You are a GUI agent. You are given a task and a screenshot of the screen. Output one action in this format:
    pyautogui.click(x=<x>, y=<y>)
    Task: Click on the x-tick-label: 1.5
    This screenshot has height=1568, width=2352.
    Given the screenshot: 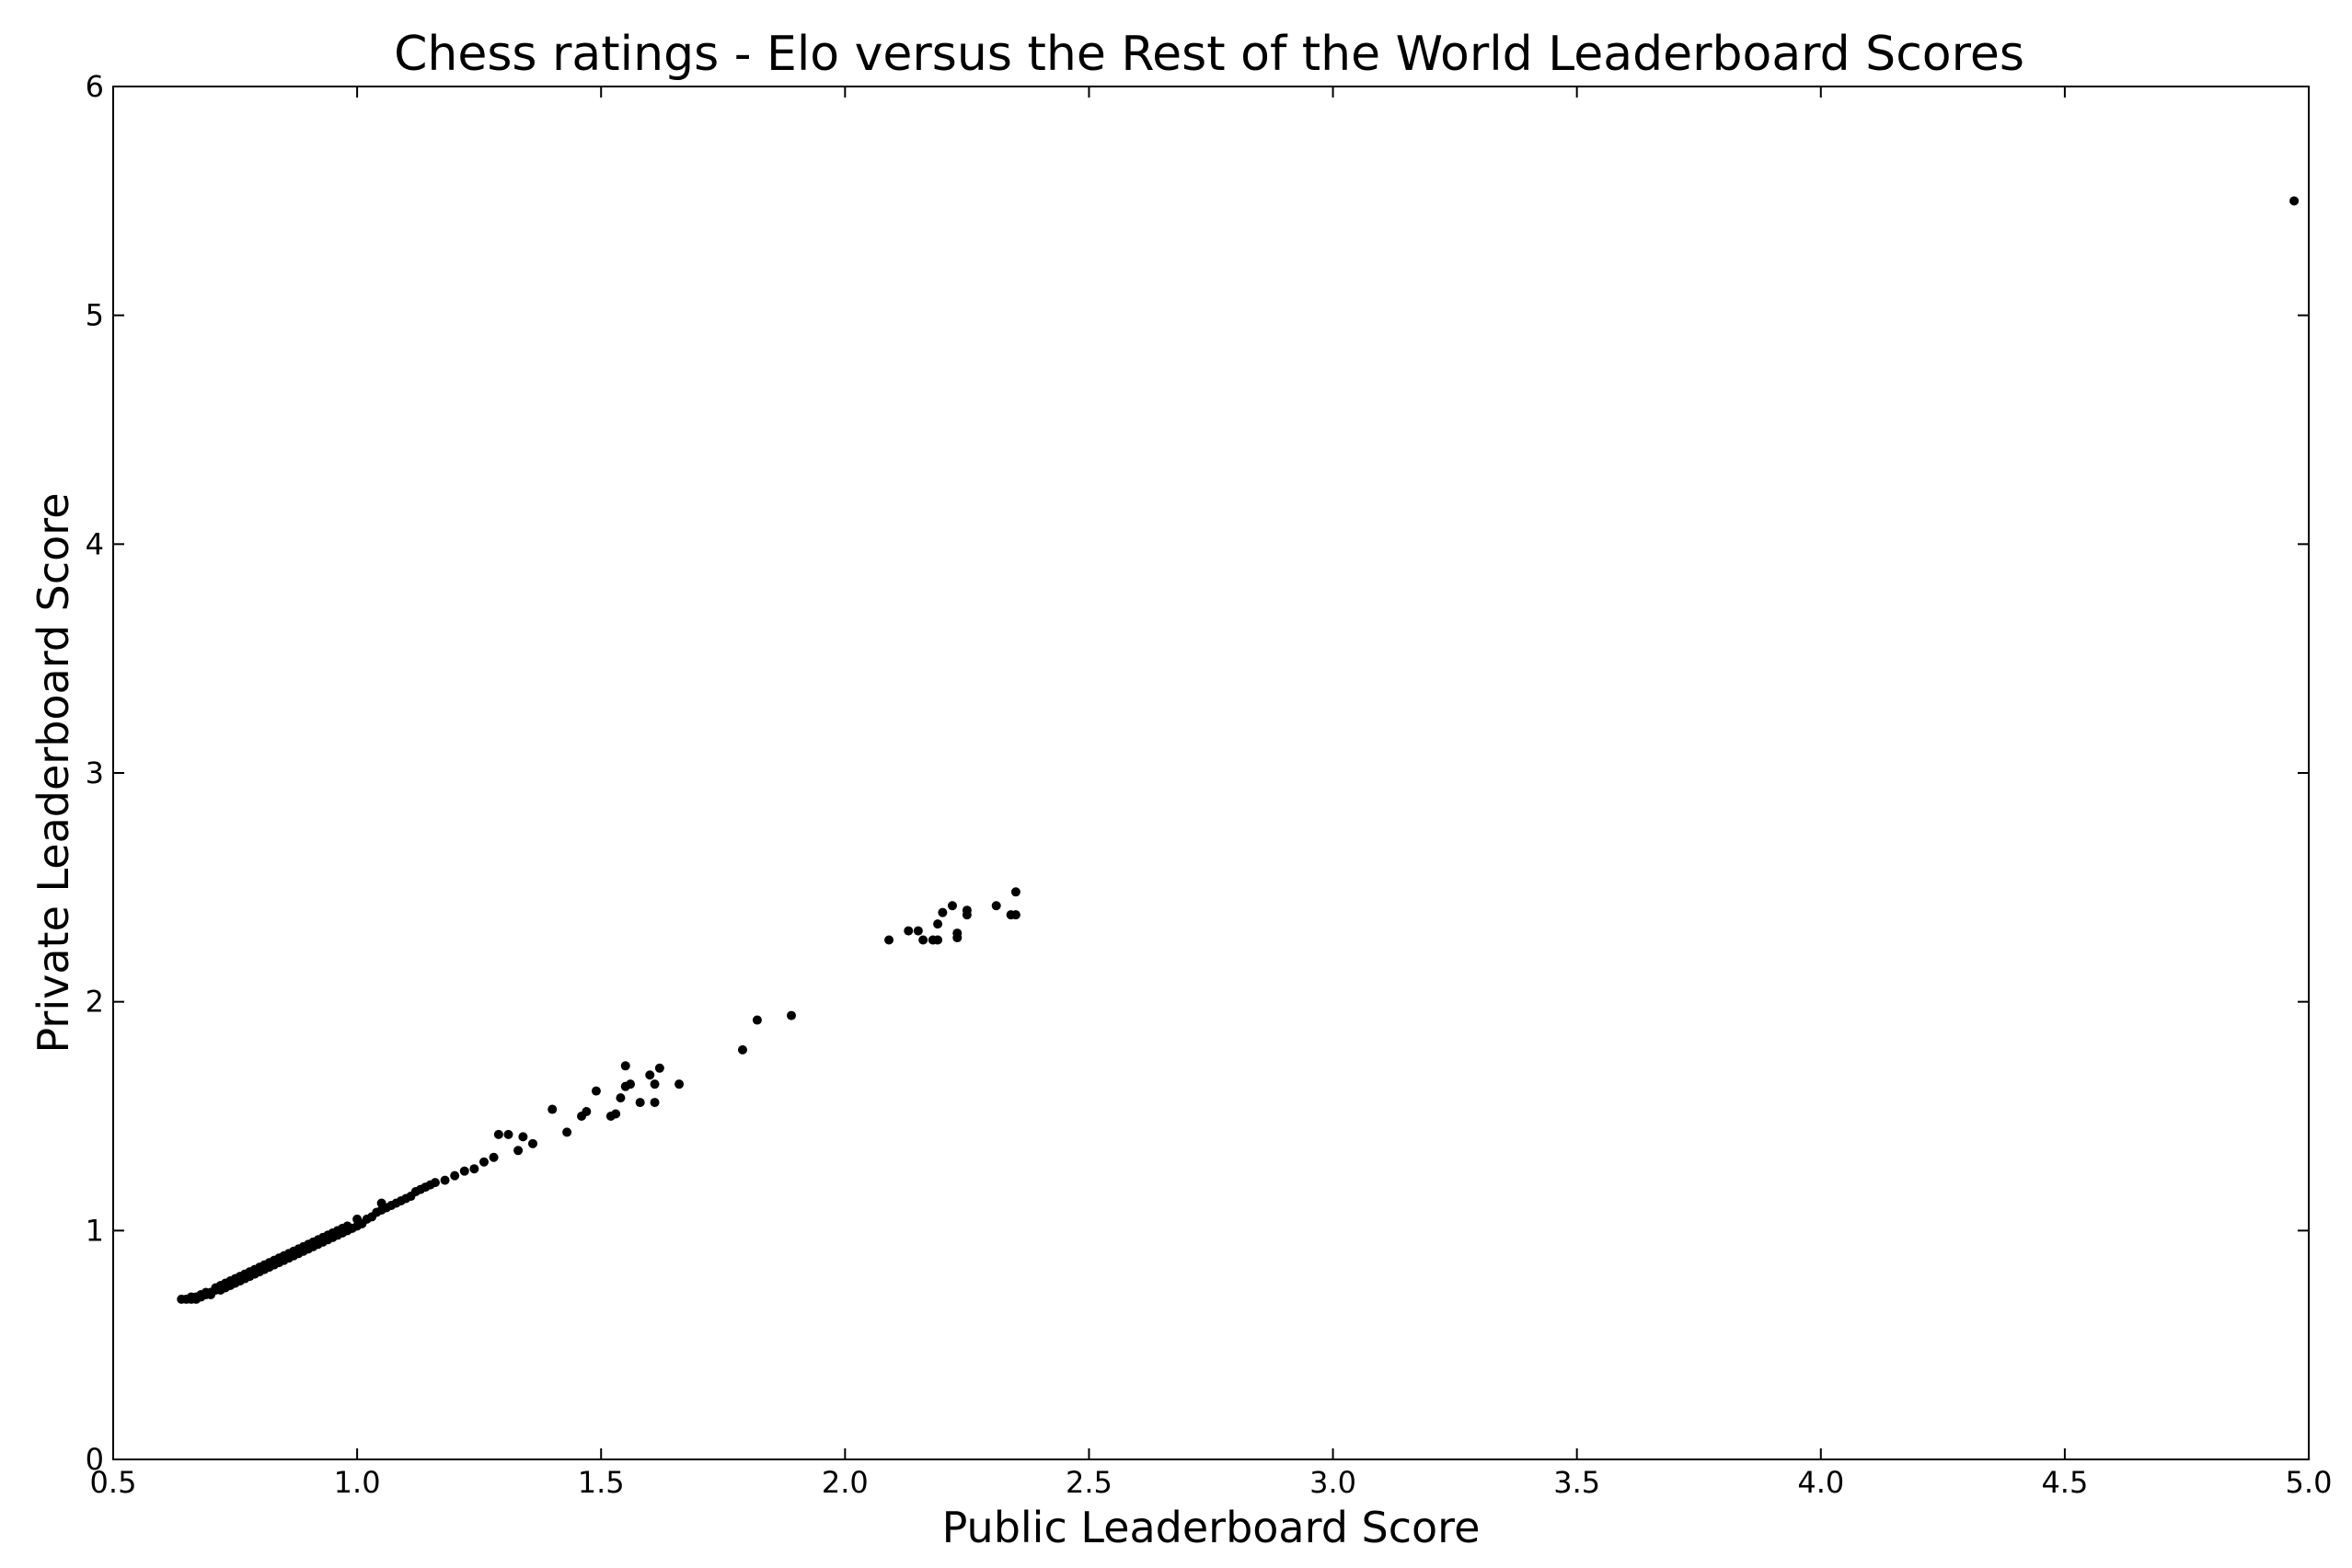 What is the action you would take?
    pyautogui.click(x=601, y=1482)
    